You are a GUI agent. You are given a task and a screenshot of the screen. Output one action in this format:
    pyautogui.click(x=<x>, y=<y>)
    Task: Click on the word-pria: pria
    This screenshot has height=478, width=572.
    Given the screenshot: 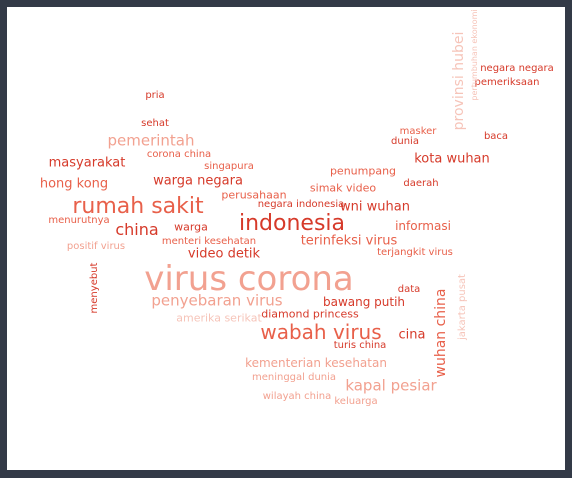 What is the action you would take?
    pyautogui.click(x=155, y=95)
    